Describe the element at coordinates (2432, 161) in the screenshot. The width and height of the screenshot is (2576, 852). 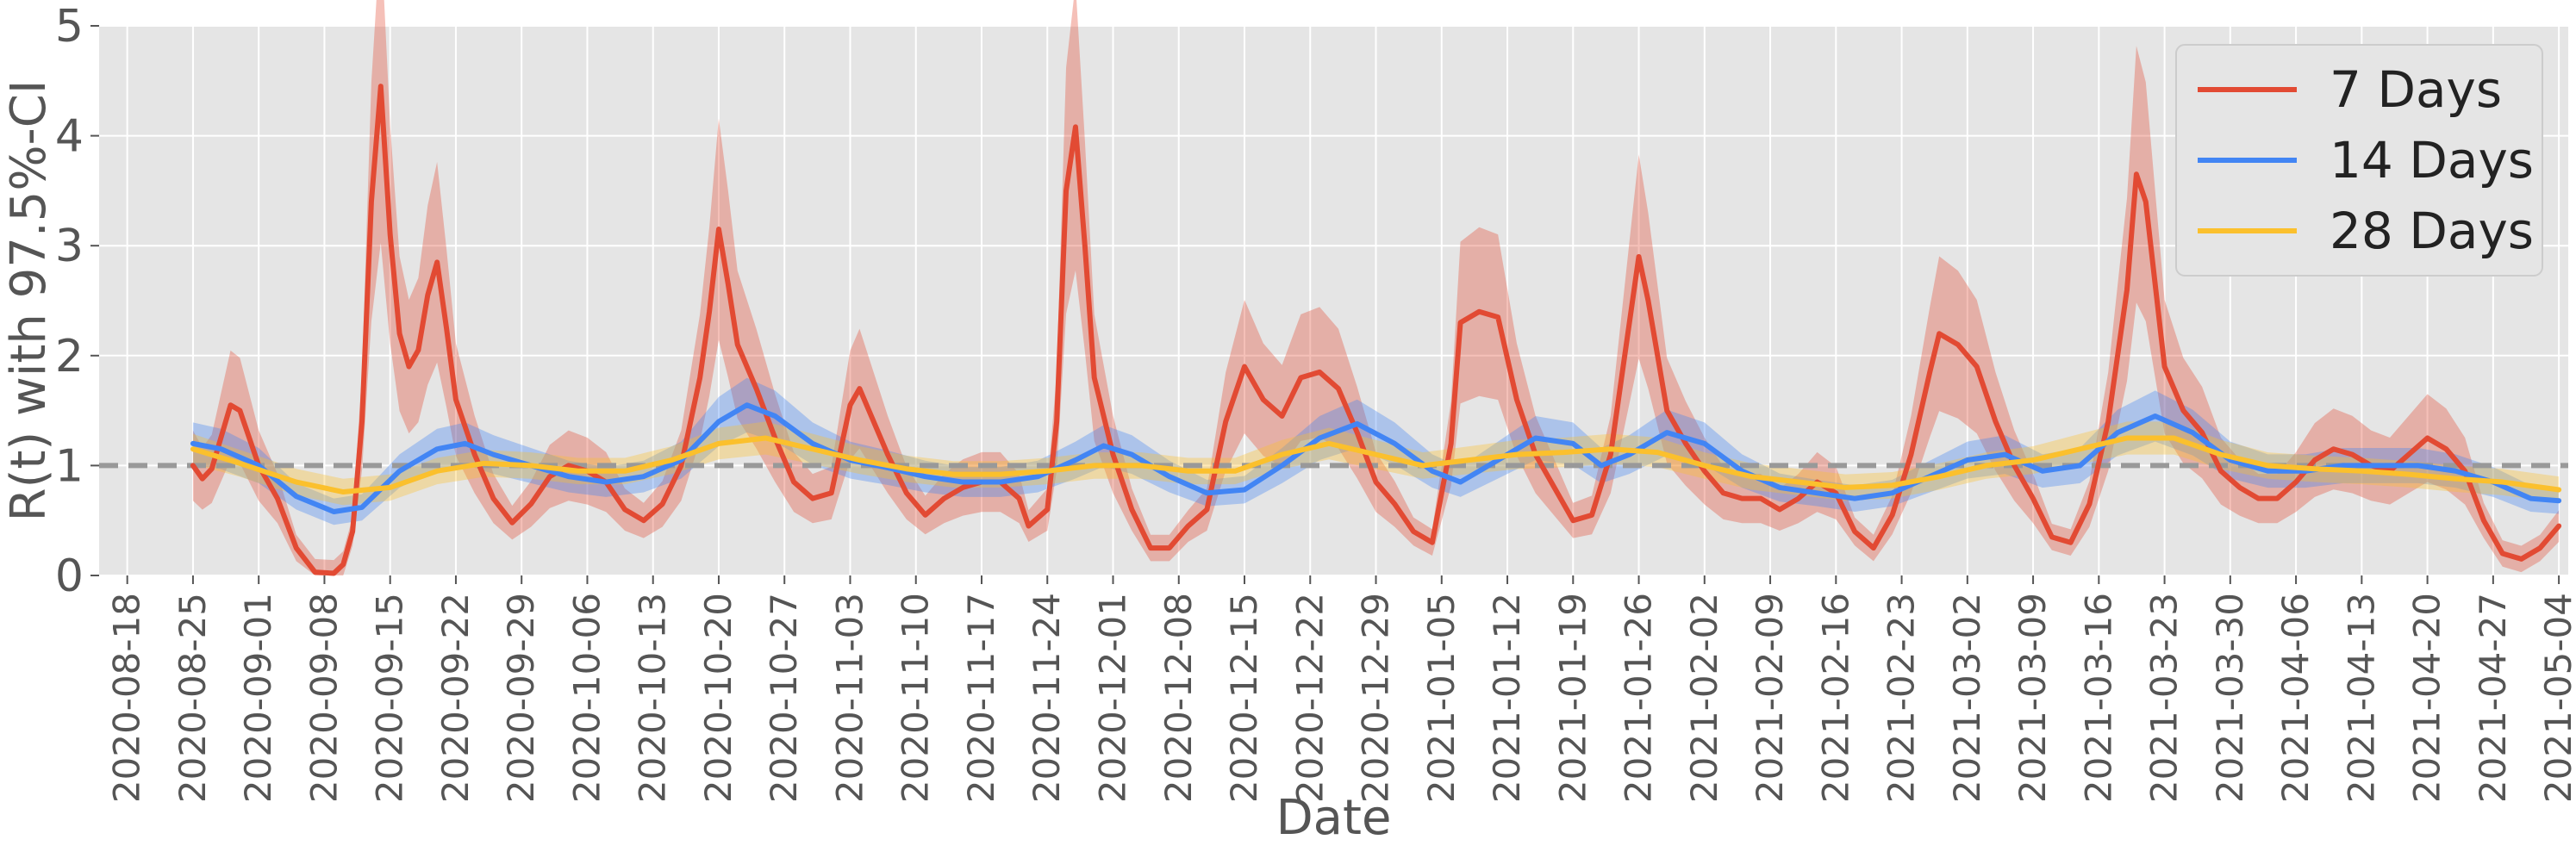
I see `legend-label: 14 Days` at that location.